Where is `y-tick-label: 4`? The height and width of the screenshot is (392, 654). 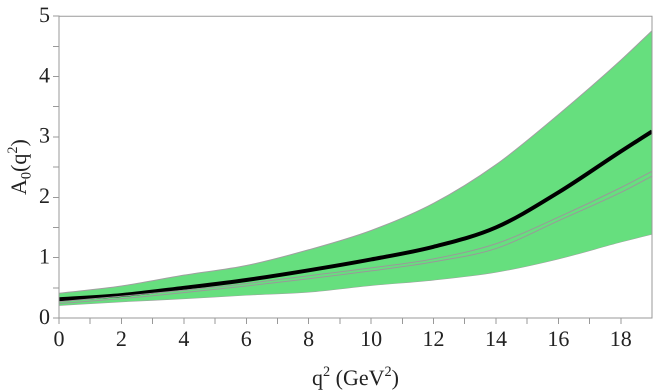 y-tick-label: 4 is located at coordinates (44, 75).